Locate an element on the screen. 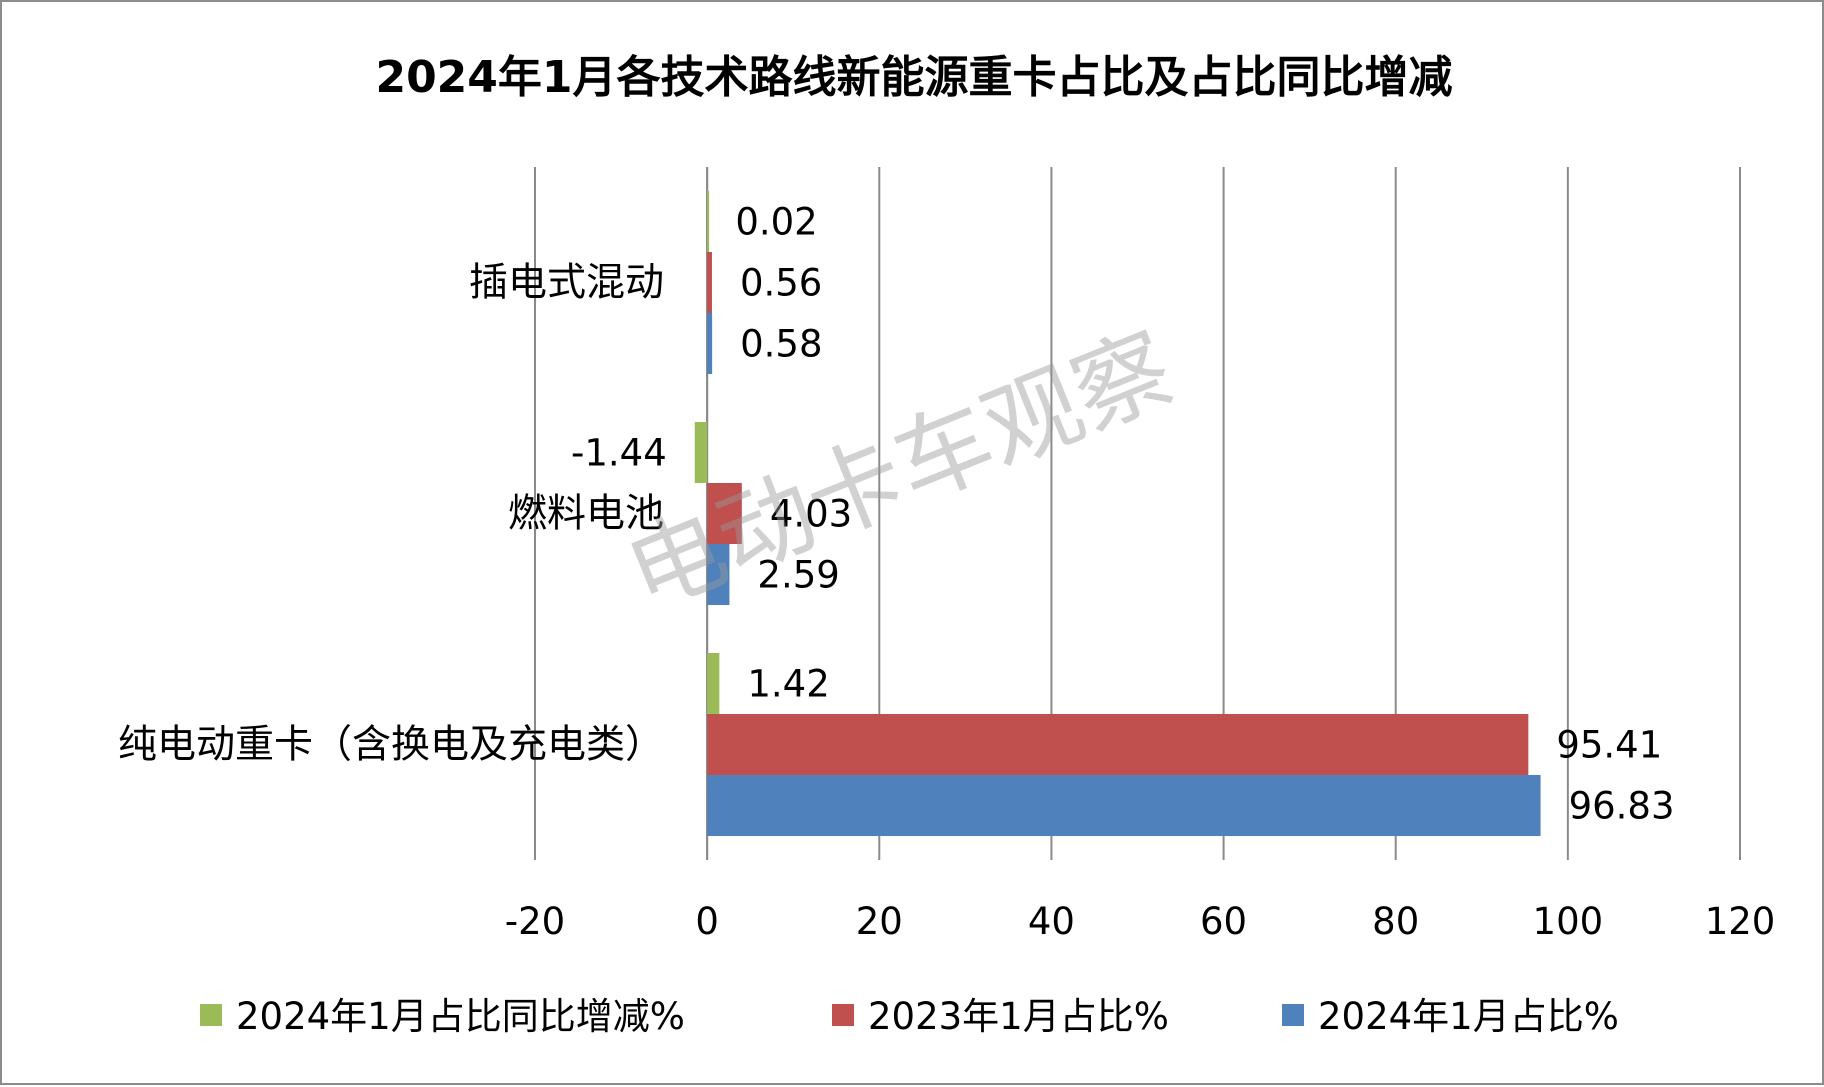 The image size is (1824, 1087). x-axis-tick-labels: -20 0 20 40 60 80 100 120 is located at coordinates (1140, 921).